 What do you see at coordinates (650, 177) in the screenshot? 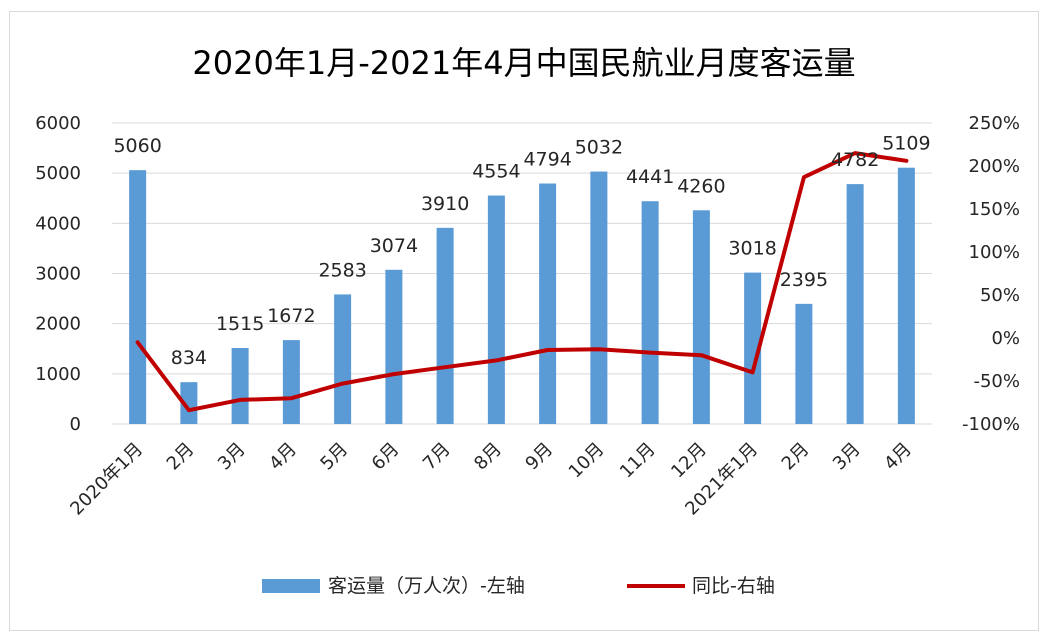
I see `bar-data-label: 4441` at bounding box center [650, 177].